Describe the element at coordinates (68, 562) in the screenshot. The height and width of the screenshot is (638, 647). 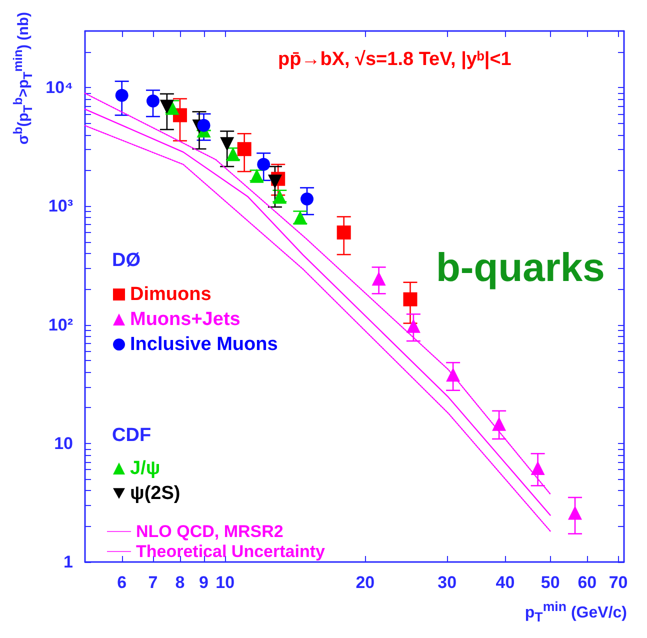
I see `y-tick-label: 1` at that location.